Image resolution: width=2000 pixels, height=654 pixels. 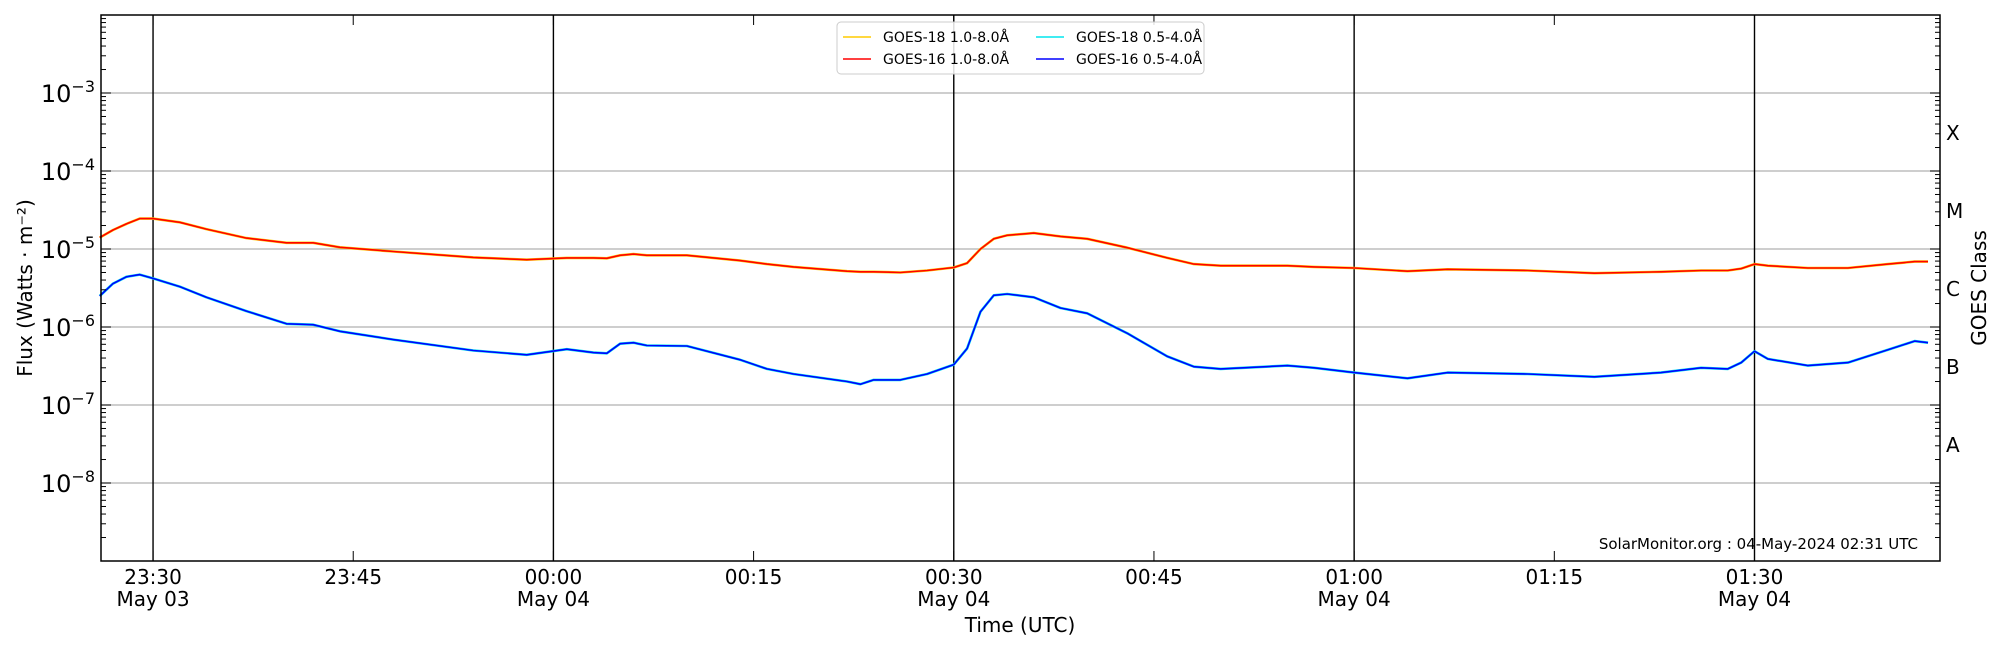 I want to click on y-tick-label: 10⁻³, so click(x=68, y=92).